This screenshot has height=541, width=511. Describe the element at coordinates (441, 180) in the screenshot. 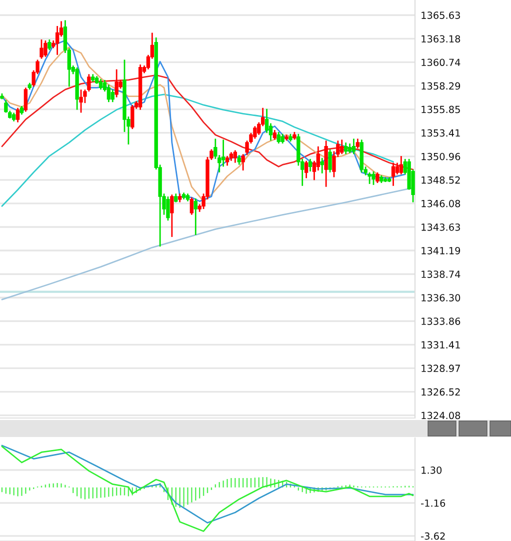

I see `y-tick-label: 1348.52` at that location.